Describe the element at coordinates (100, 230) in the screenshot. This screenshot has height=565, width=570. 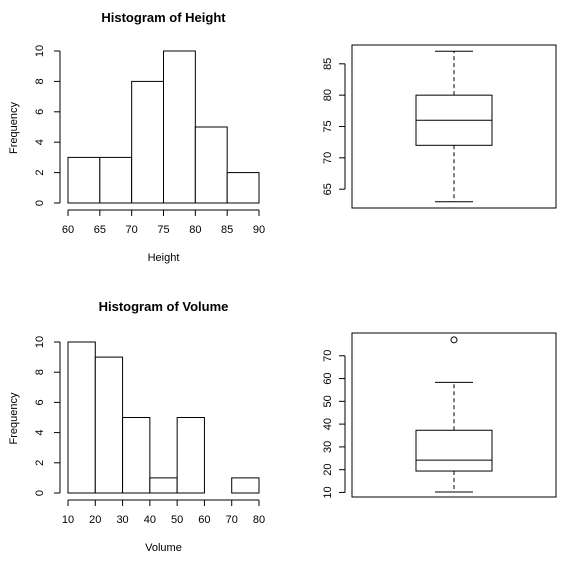
I see `x-tick-label: 65` at that location.